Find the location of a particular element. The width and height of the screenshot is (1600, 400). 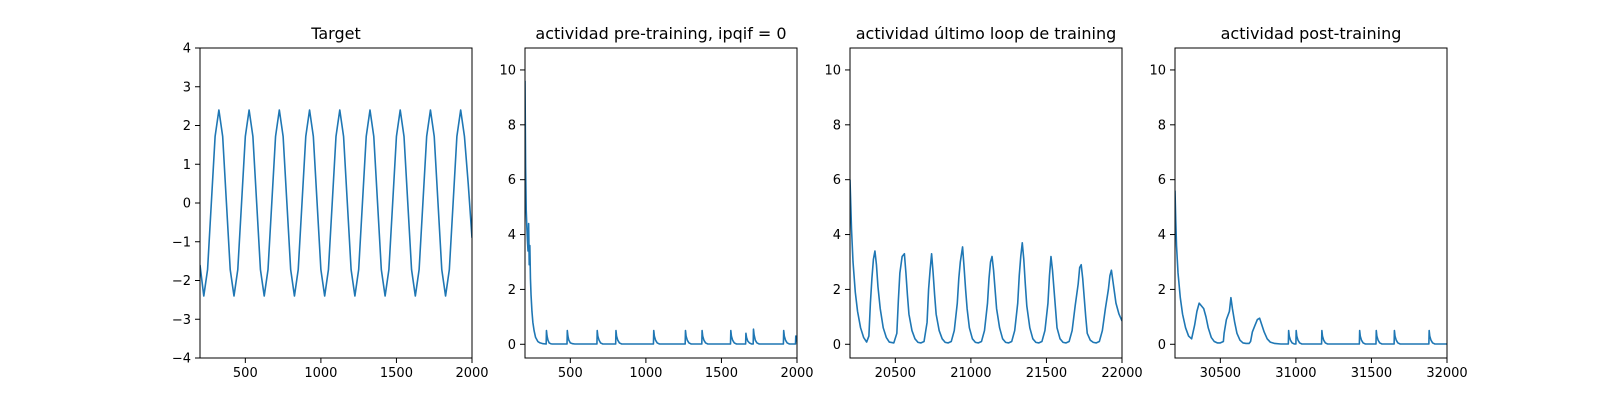

y-tick-label: 3 is located at coordinates (187, 87).